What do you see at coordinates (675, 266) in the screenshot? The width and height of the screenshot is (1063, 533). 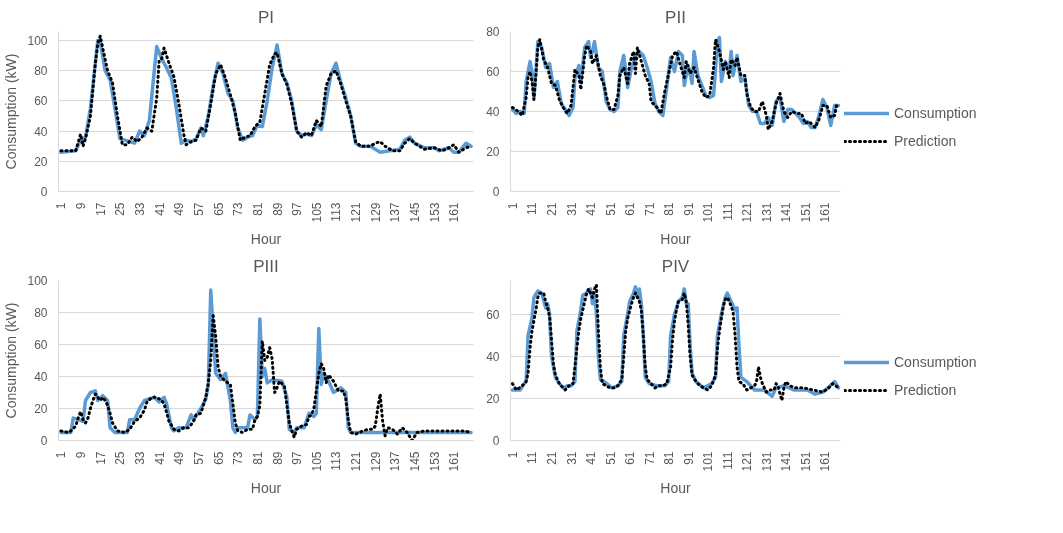 I see `chart-title: PIV` at bounding box center [675, 266].